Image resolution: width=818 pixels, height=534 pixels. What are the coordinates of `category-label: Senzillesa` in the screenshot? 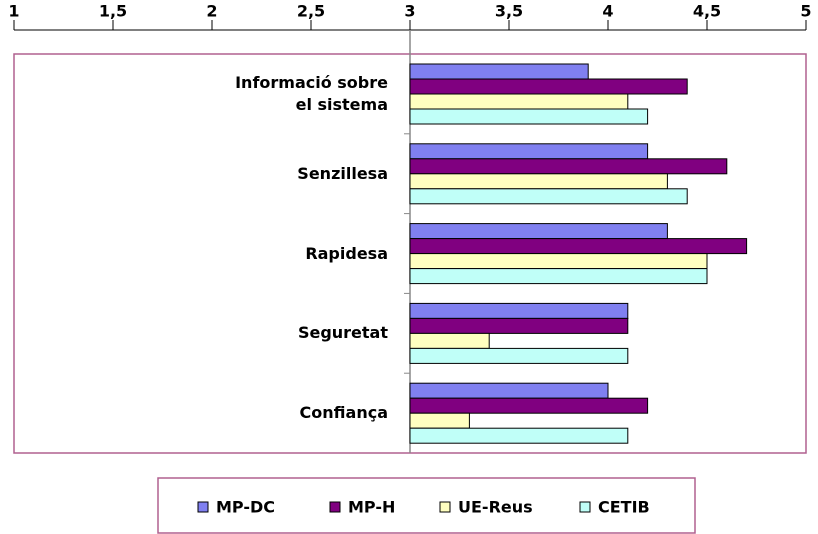 It's located at (342, 173).